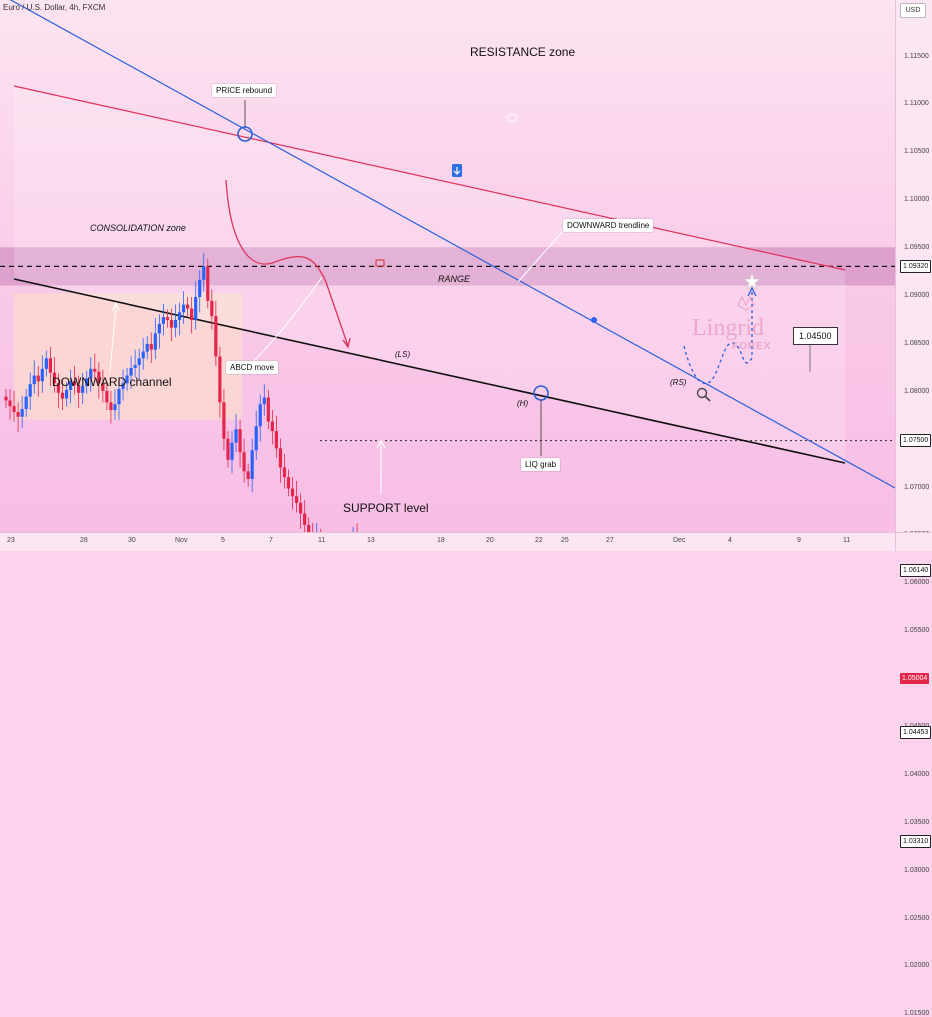  I want to click on price-tick-label: 1.11500, so click(916, 56).